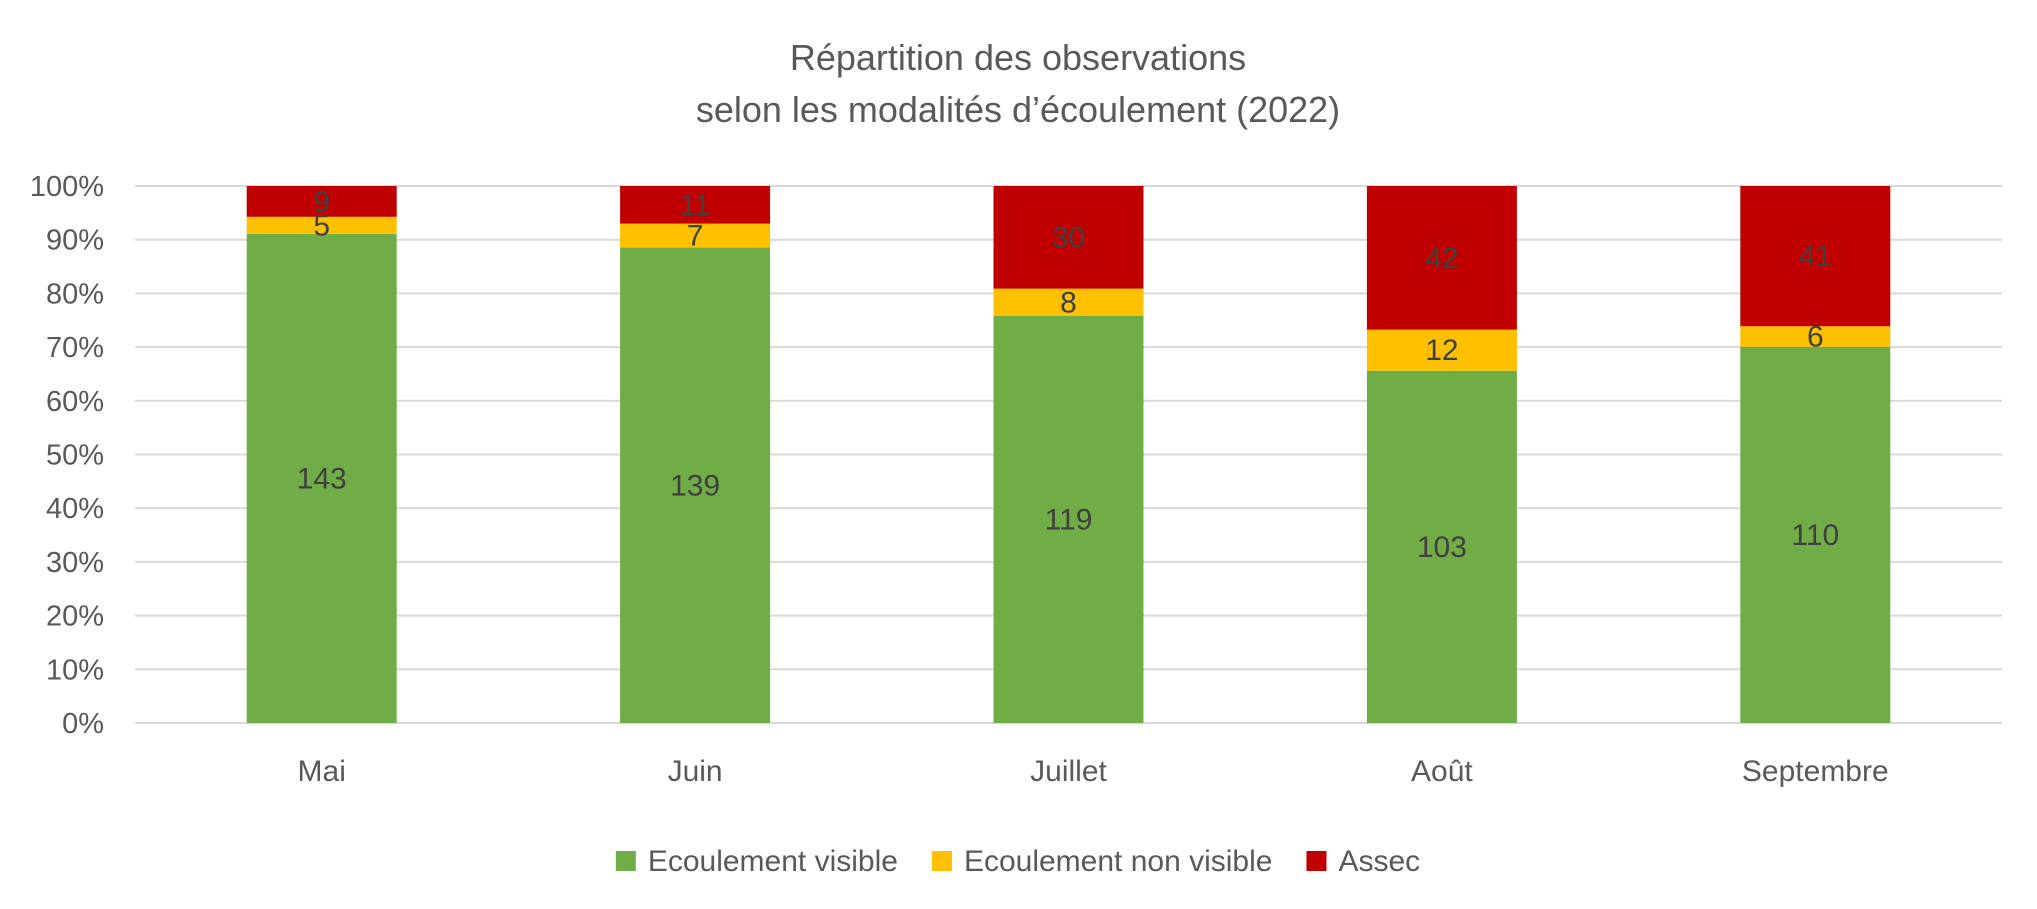 Image resolution: width=2037 pixels, height=909 pixels. What do you see at coordinates (695, 771) in the screenshot?
I see `x-category-label: Juin` at bounding box center [695, 771].